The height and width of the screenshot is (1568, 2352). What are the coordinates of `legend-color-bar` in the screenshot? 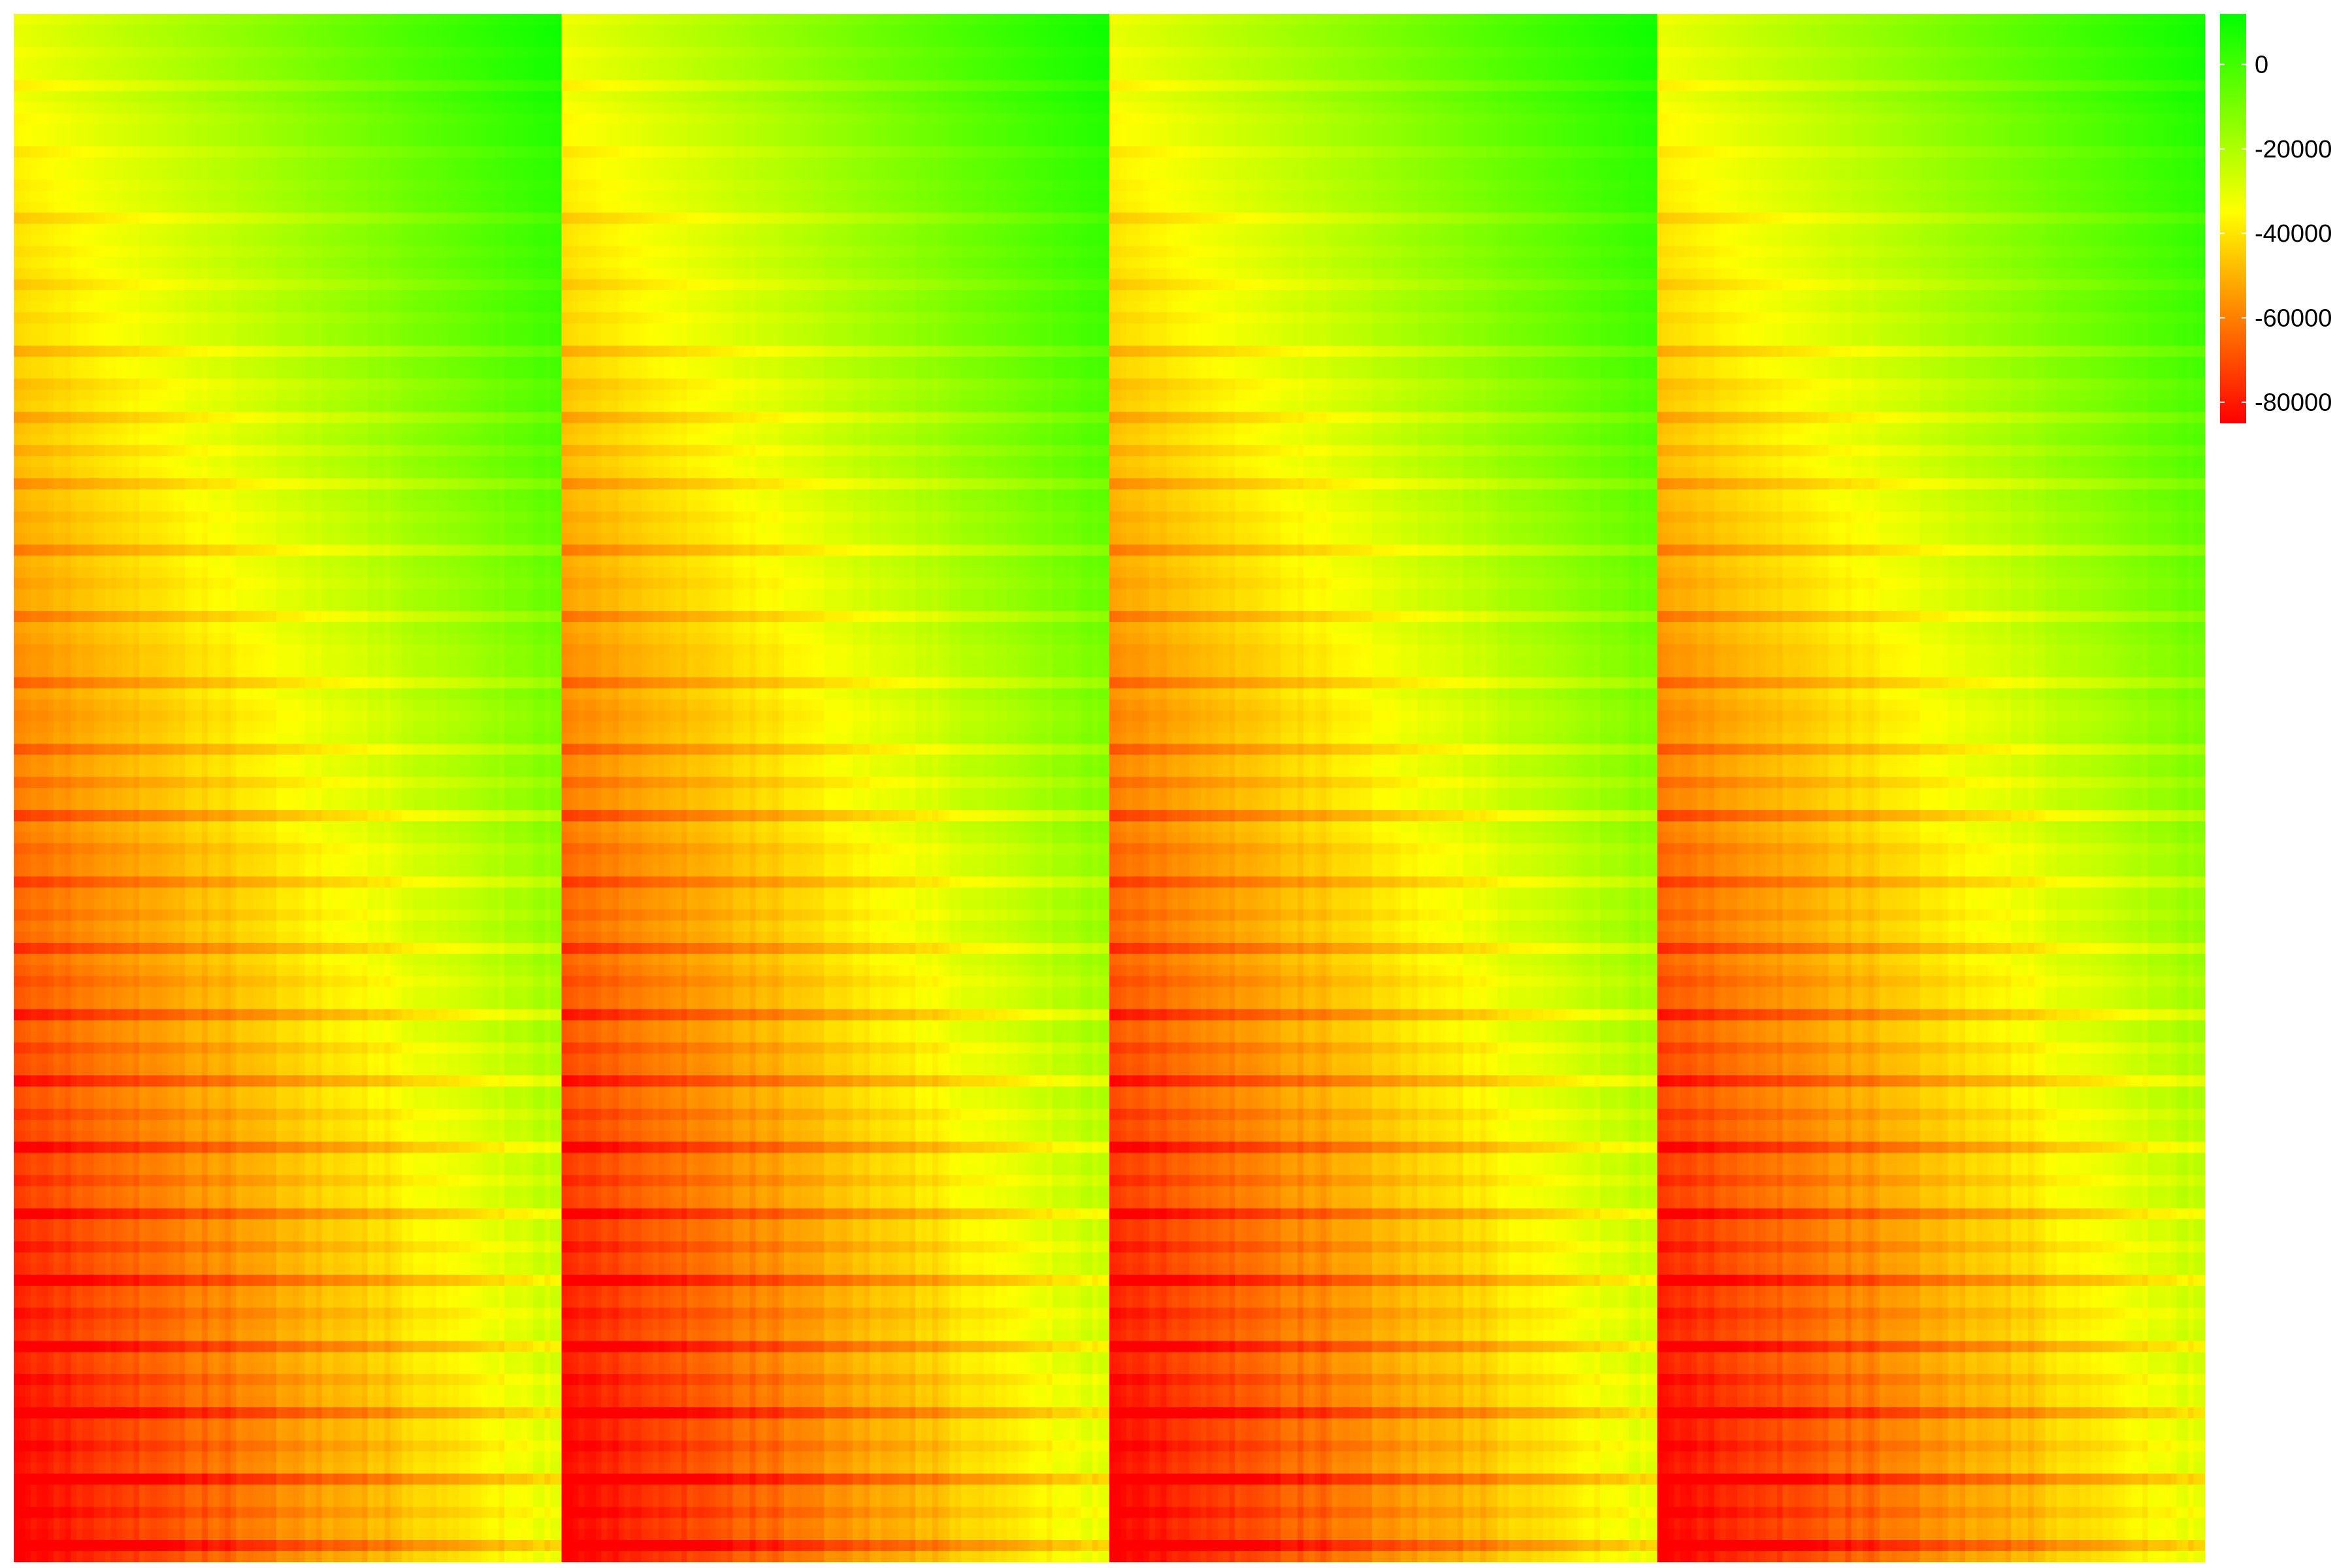 It's located at (2233, 218).